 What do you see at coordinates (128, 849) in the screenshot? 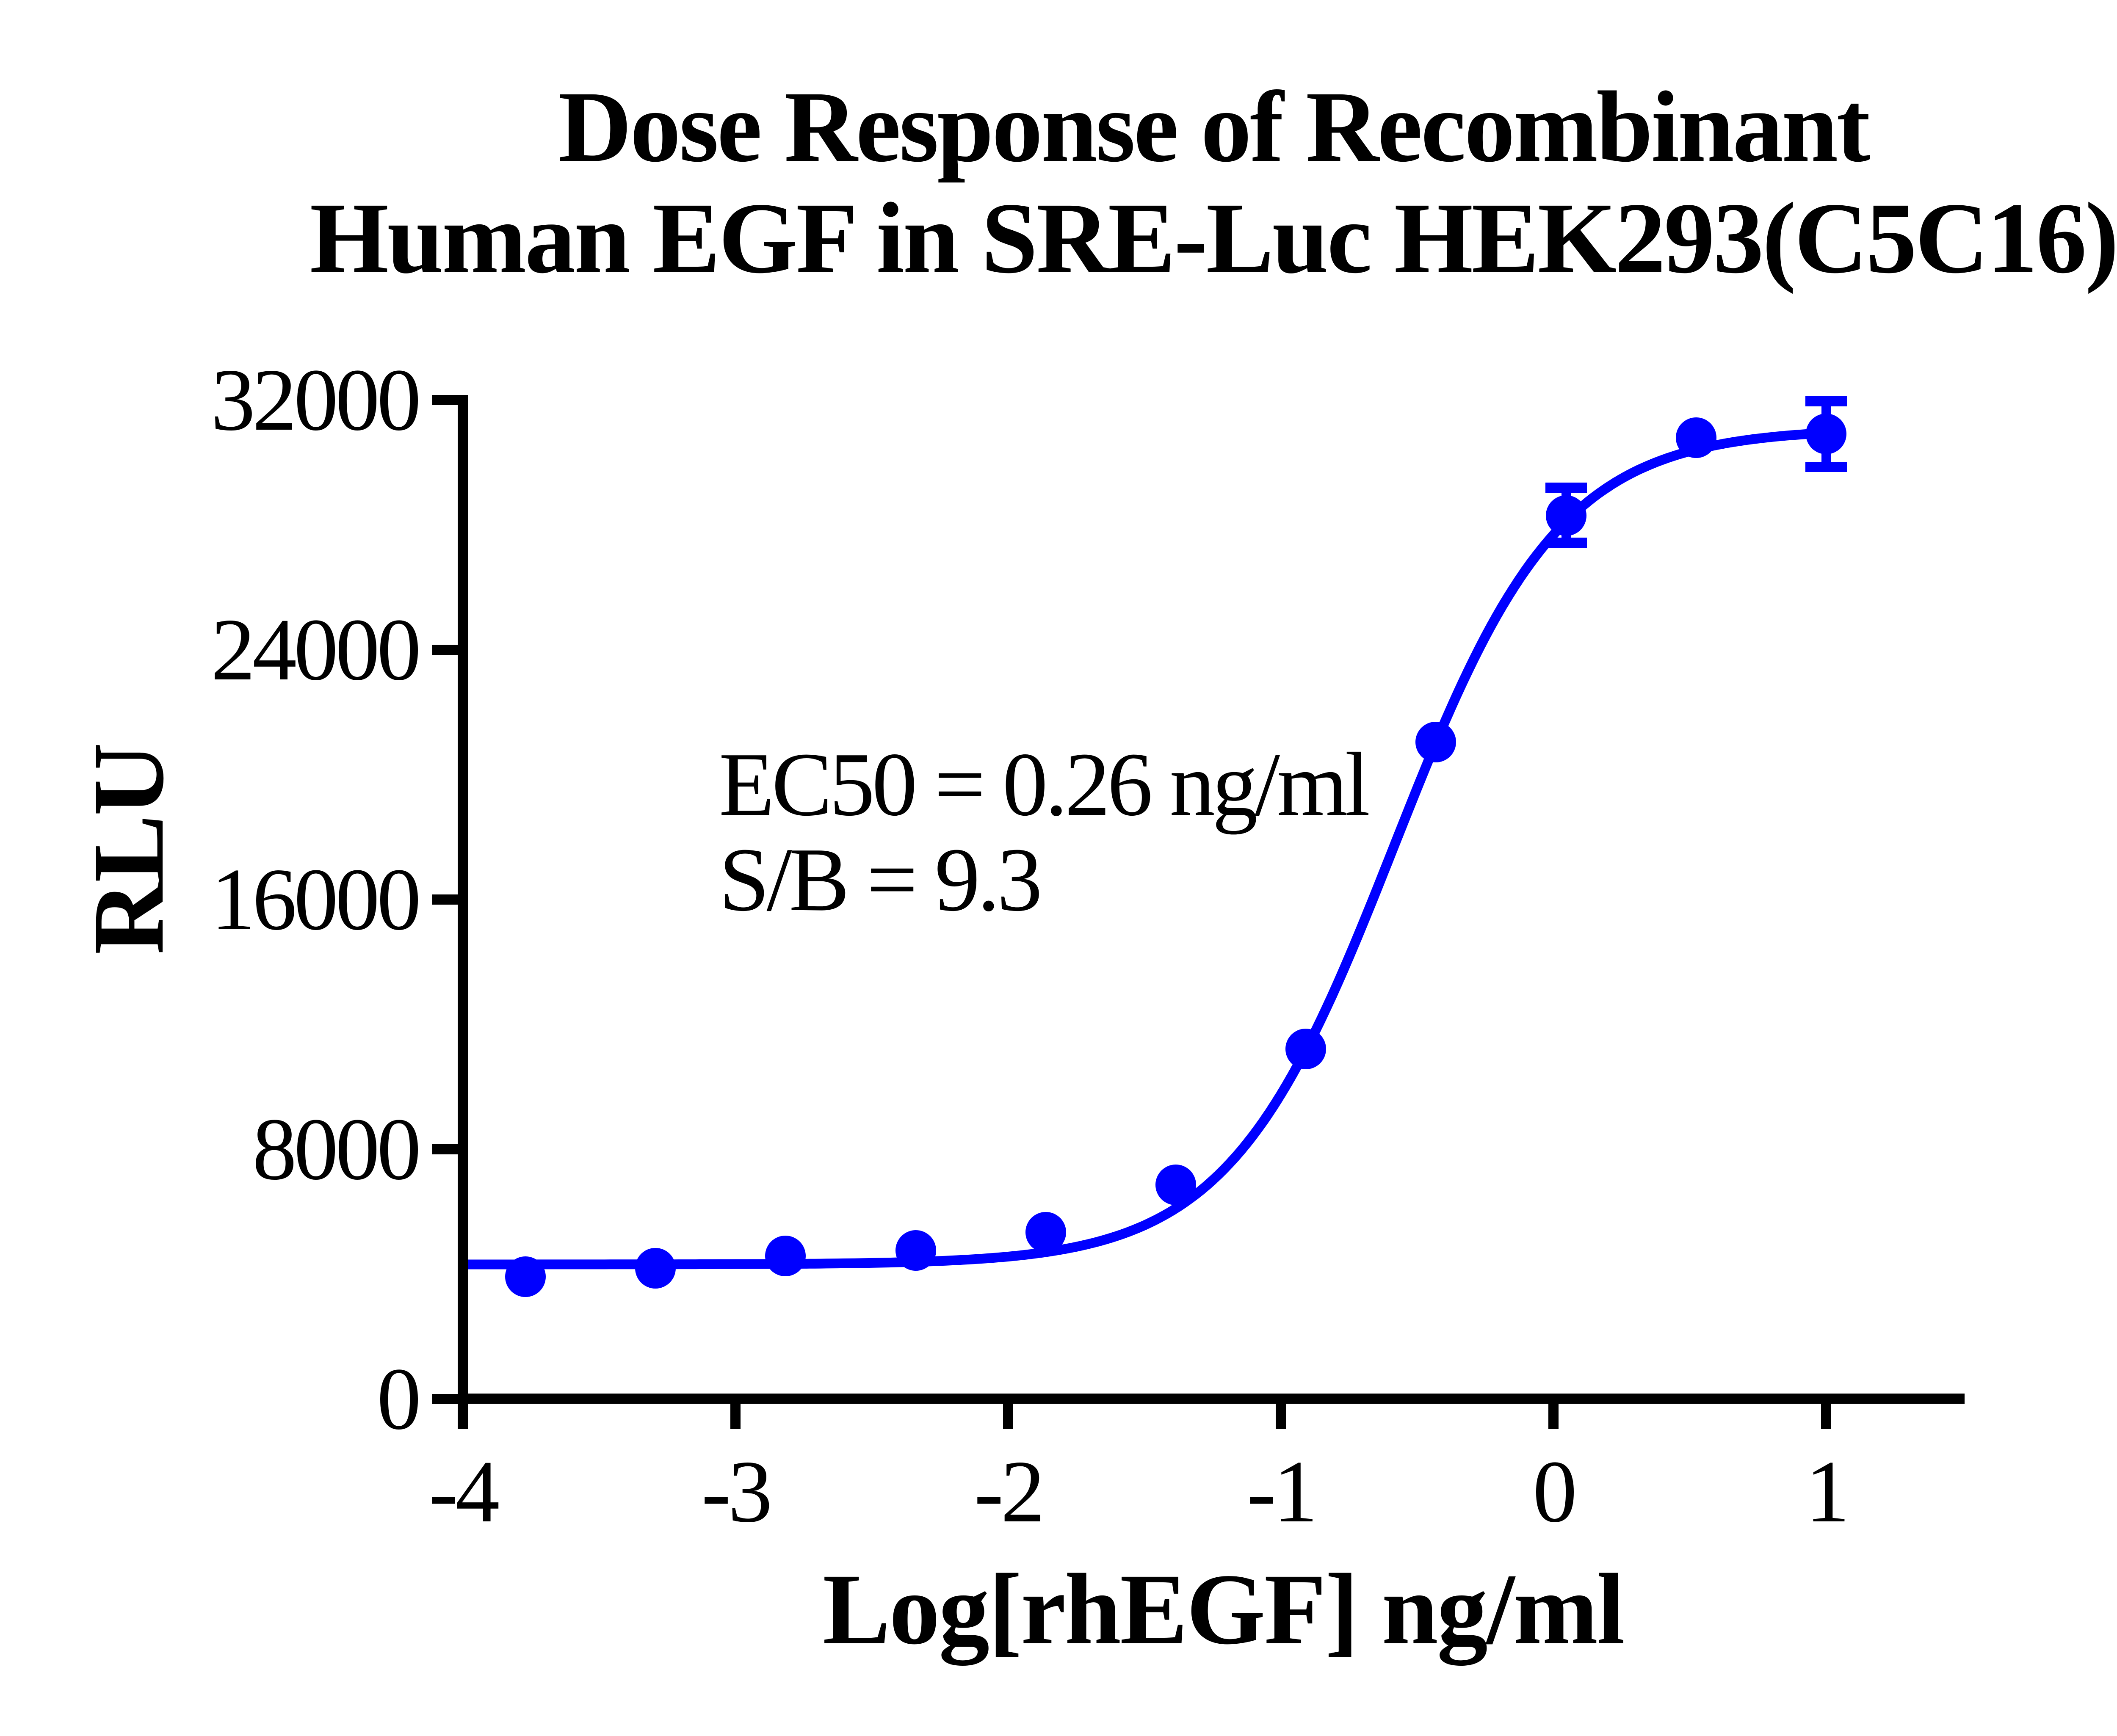
I see `svg-text: RLU` at bounding box center [128, 849].